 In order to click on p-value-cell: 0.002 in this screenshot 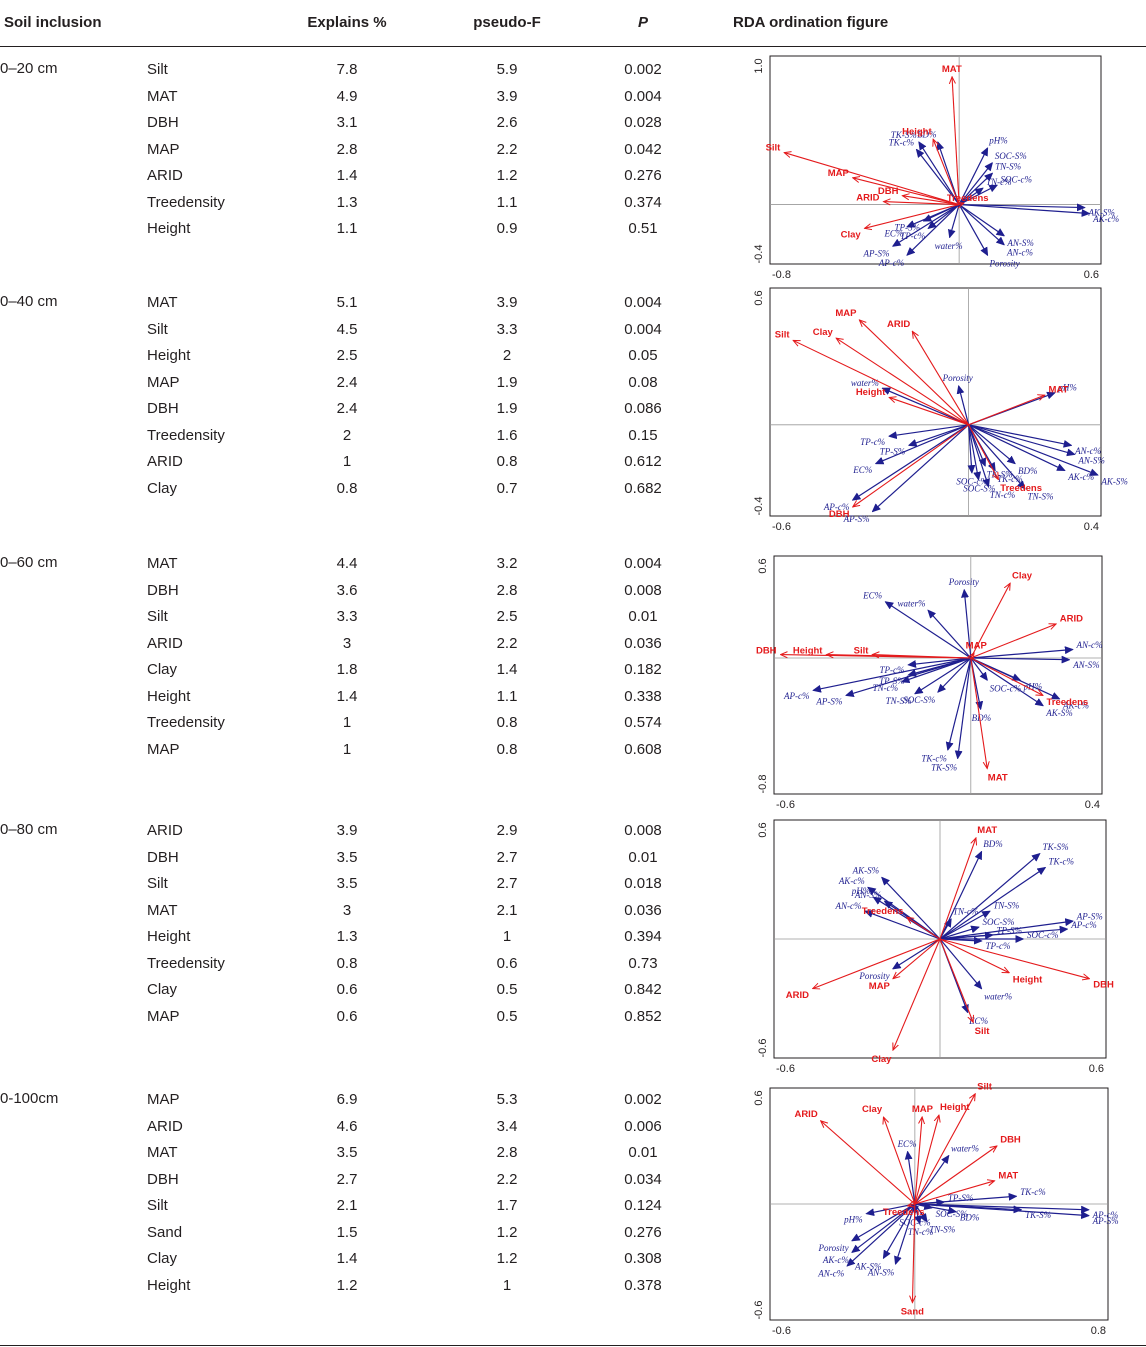, I will do `click(643, 69)`.